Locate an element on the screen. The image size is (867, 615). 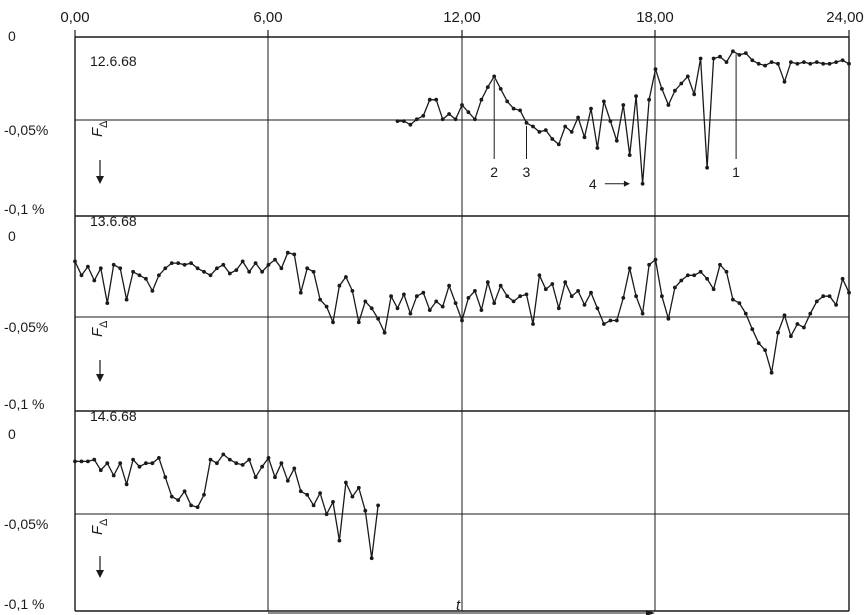
x-tick-labels: 0,00 6,00 12,00 18,00 24,00 is located at coordinates (461, 17).